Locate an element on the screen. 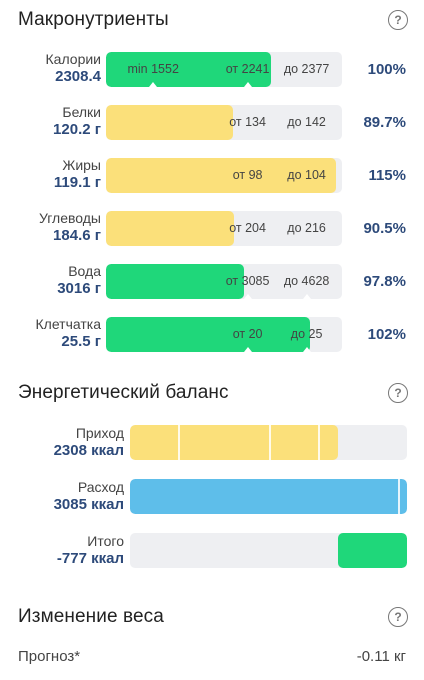 The image size is (424, 680). macro-threshold-label: до 142 is located at coordinates (306, 122).